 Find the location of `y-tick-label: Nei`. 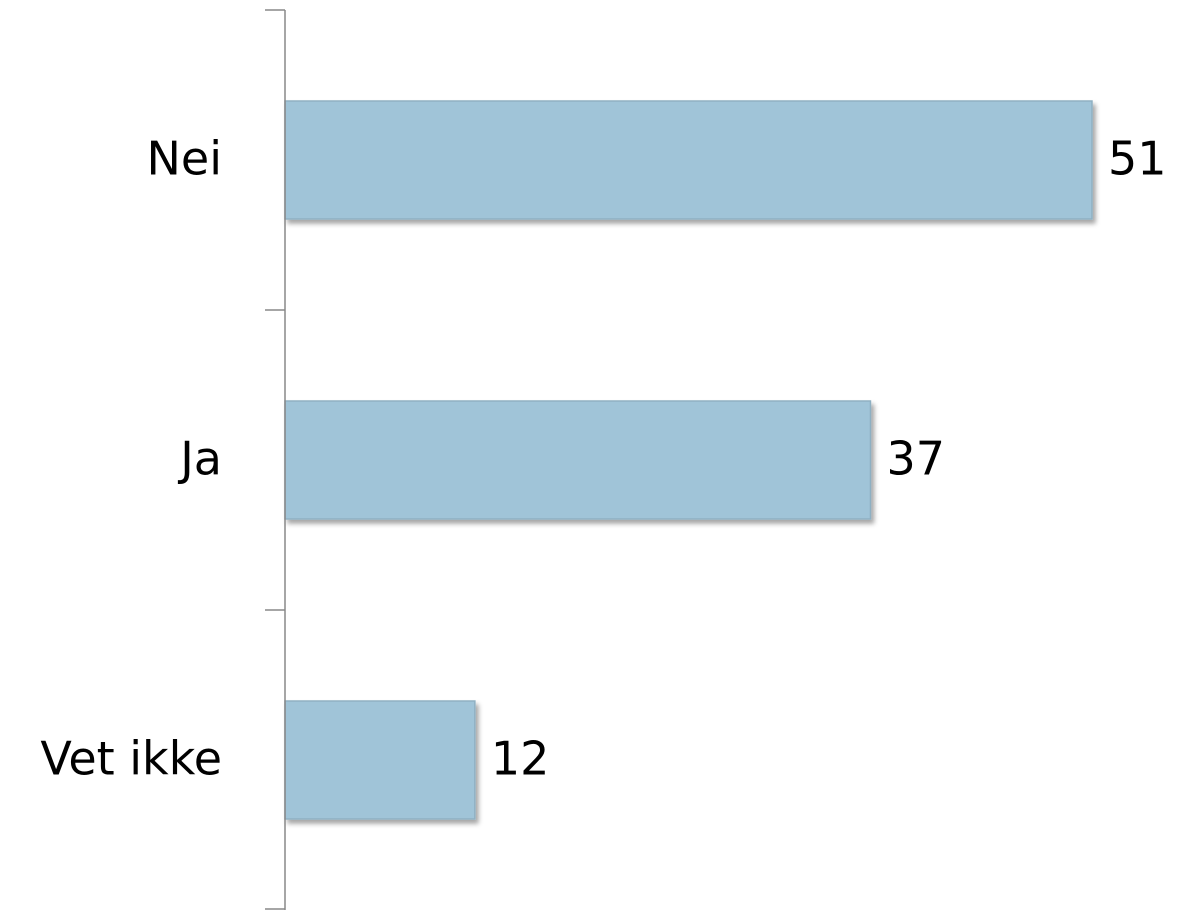

y-tick-label: Nei is located at coordinates (185, 159).